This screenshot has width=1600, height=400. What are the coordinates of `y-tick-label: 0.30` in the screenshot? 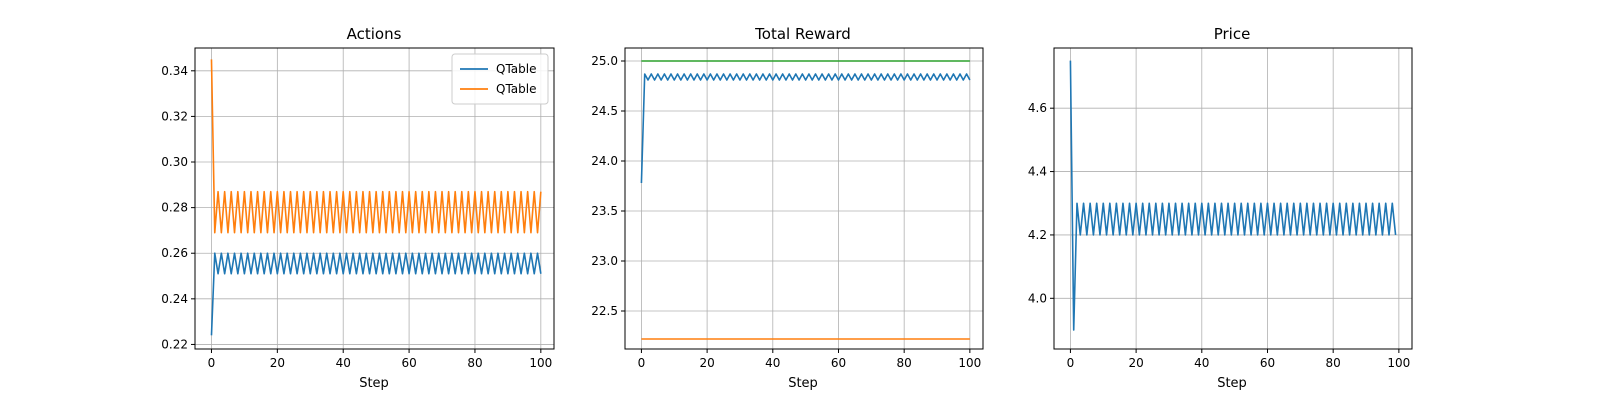 It's located at (174, 162).